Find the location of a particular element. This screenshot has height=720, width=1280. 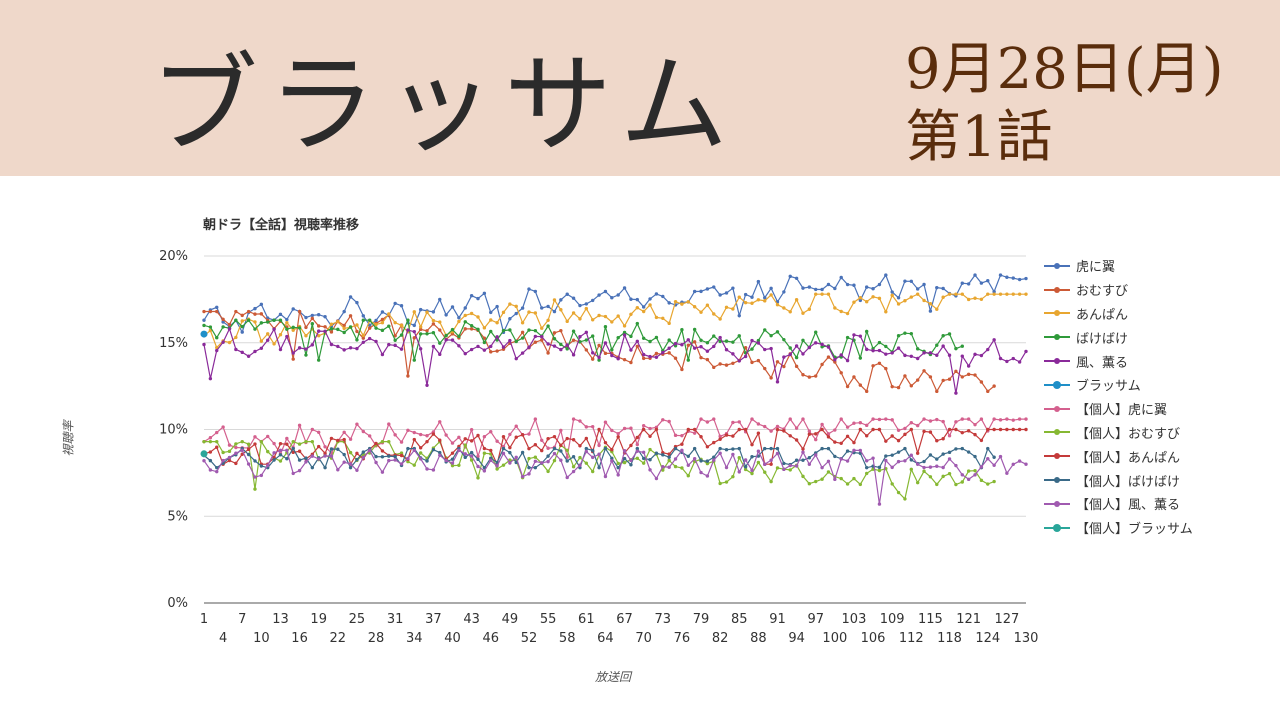

legend-label: 【個人】ばけばけ is located at coordinates (1128, 482).